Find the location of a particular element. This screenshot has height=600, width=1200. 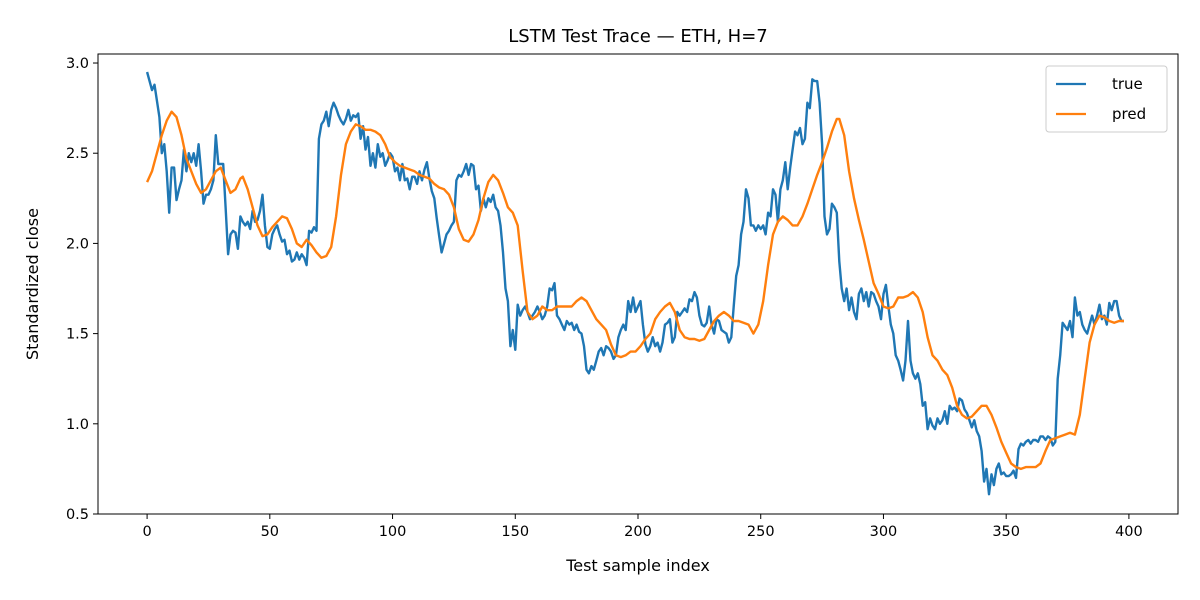

y-tick-label: 1.0 is located at coordinates (77, 425).